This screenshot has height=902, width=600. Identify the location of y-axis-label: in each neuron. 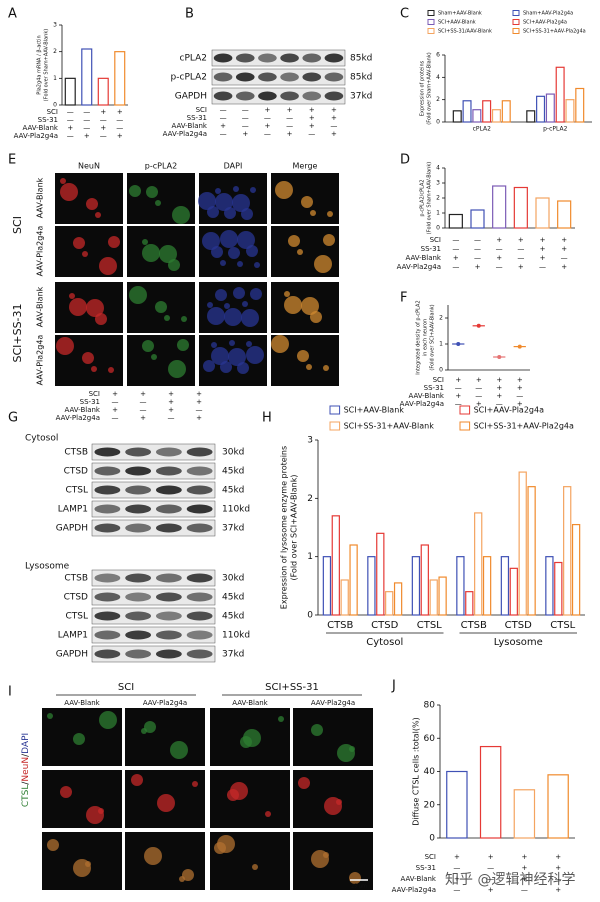
(426, 337).